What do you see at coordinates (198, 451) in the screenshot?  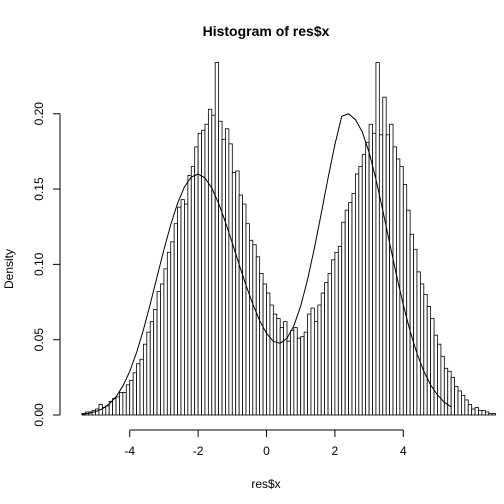 I see `x-tick-label: -2` at bounding box center [198, 451].